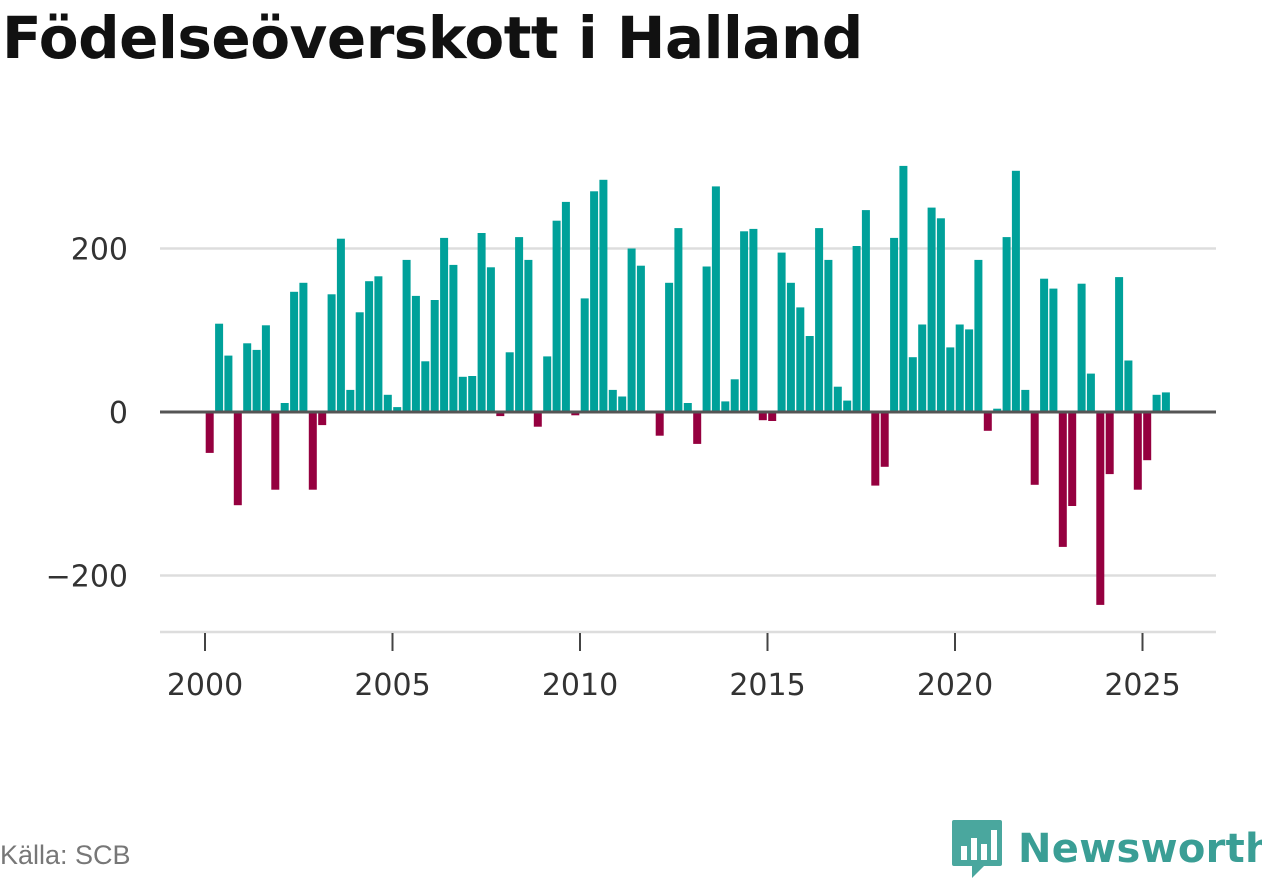  What do you see at coordinates (959, 368) in the screenshot?
I see `bar-2020Q1` at bounding box center [959, 368].